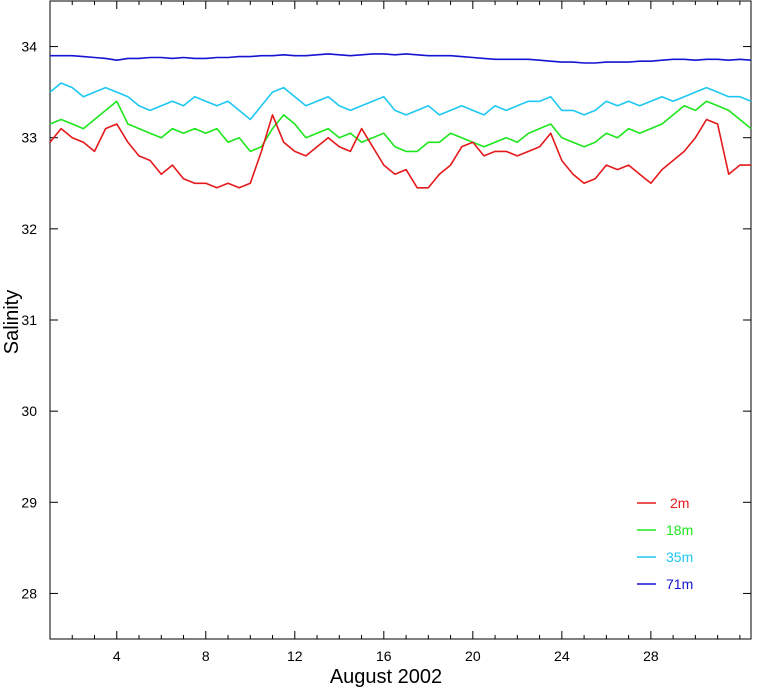 This screenshot has height=689, width=757. I want to click on x-tick-label: 20, so click(473, 656).